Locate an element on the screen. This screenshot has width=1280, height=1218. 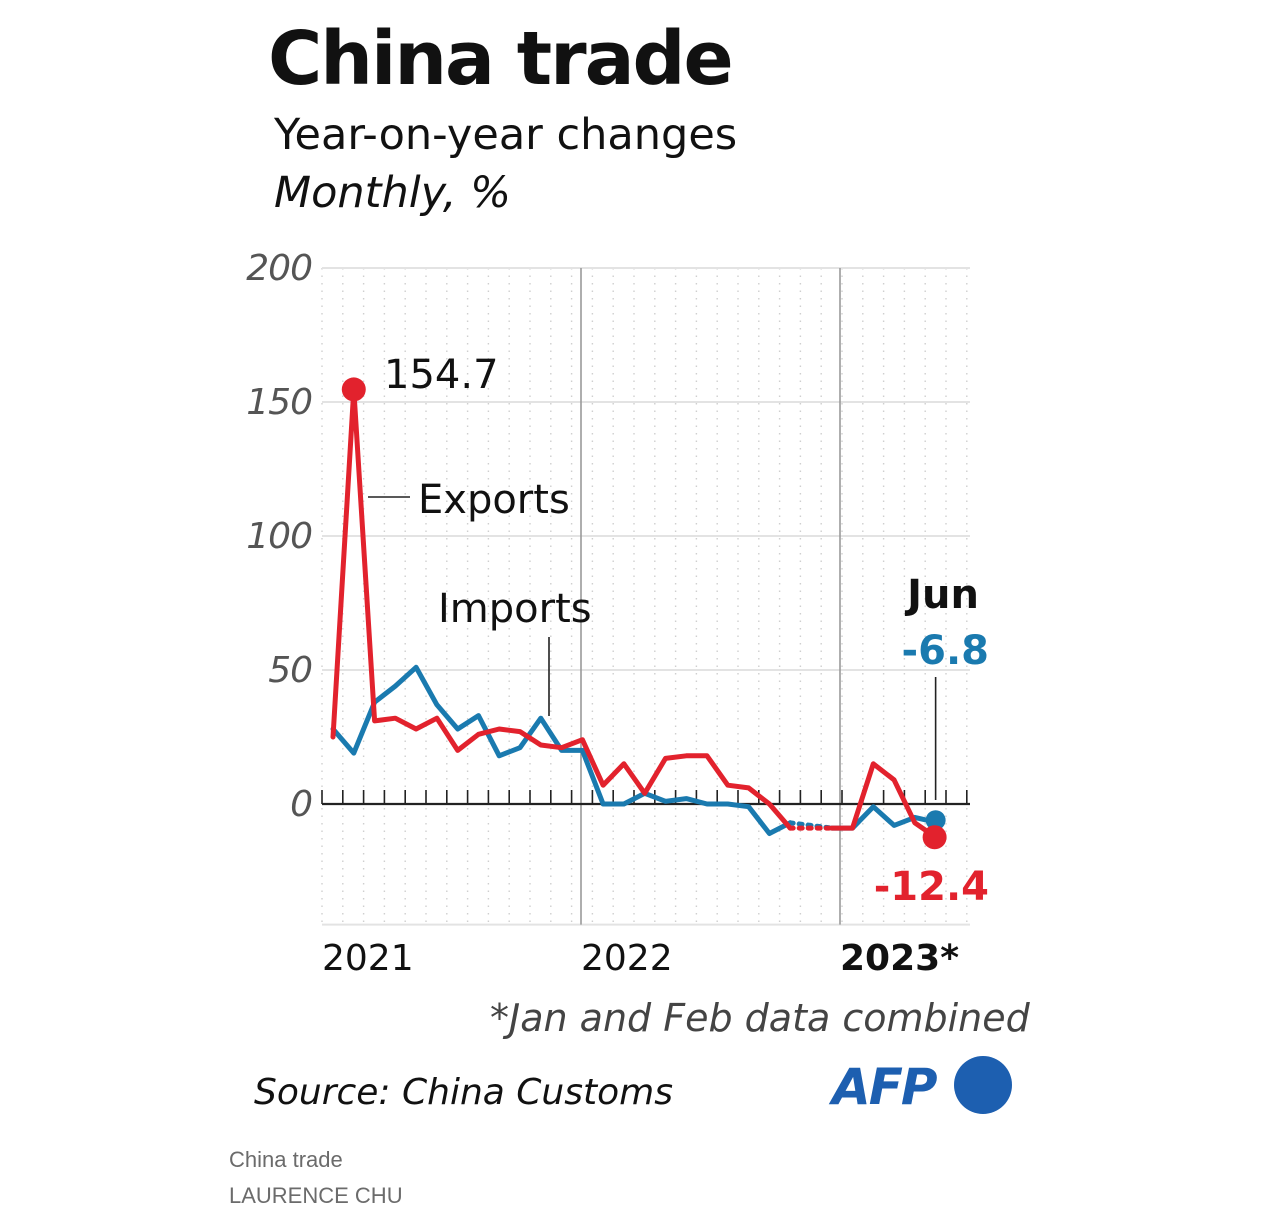
y-tick-label: 100 is located at coordinates (279, 536).